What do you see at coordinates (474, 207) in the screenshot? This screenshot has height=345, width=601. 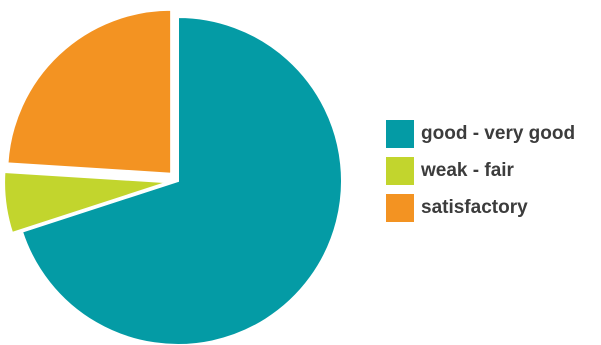 I see `legend-label: satisfactory` at bounding box center [474, 207].